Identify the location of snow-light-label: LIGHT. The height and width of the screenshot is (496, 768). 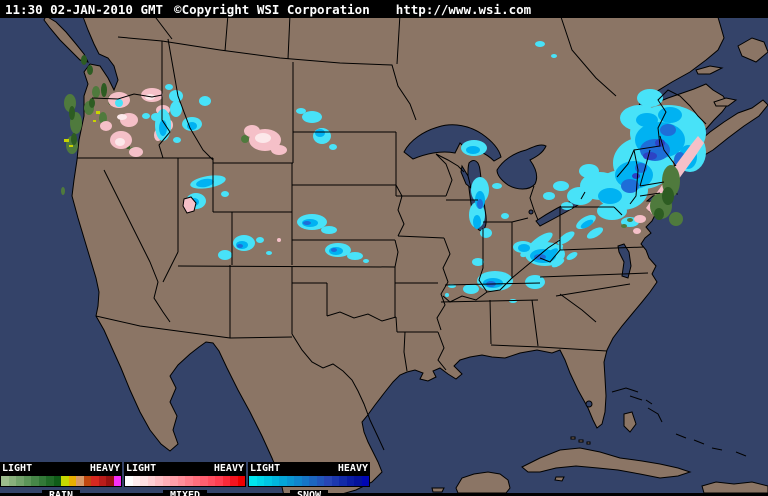
(265, 468).